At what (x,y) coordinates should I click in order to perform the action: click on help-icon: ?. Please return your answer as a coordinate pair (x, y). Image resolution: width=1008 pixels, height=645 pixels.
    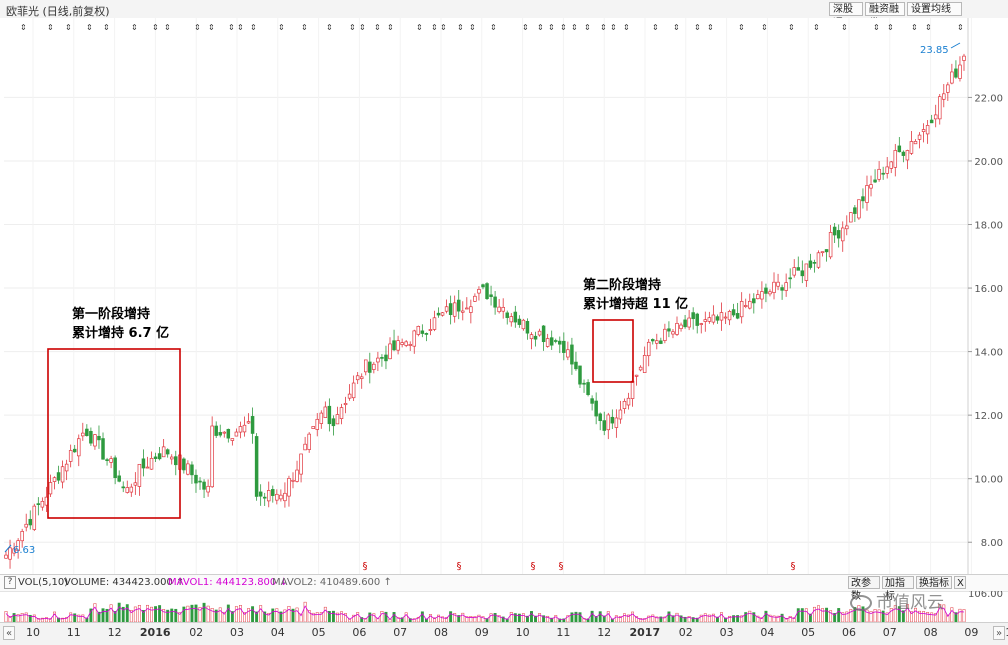
    Looking at the image, I should click on (10, 582).